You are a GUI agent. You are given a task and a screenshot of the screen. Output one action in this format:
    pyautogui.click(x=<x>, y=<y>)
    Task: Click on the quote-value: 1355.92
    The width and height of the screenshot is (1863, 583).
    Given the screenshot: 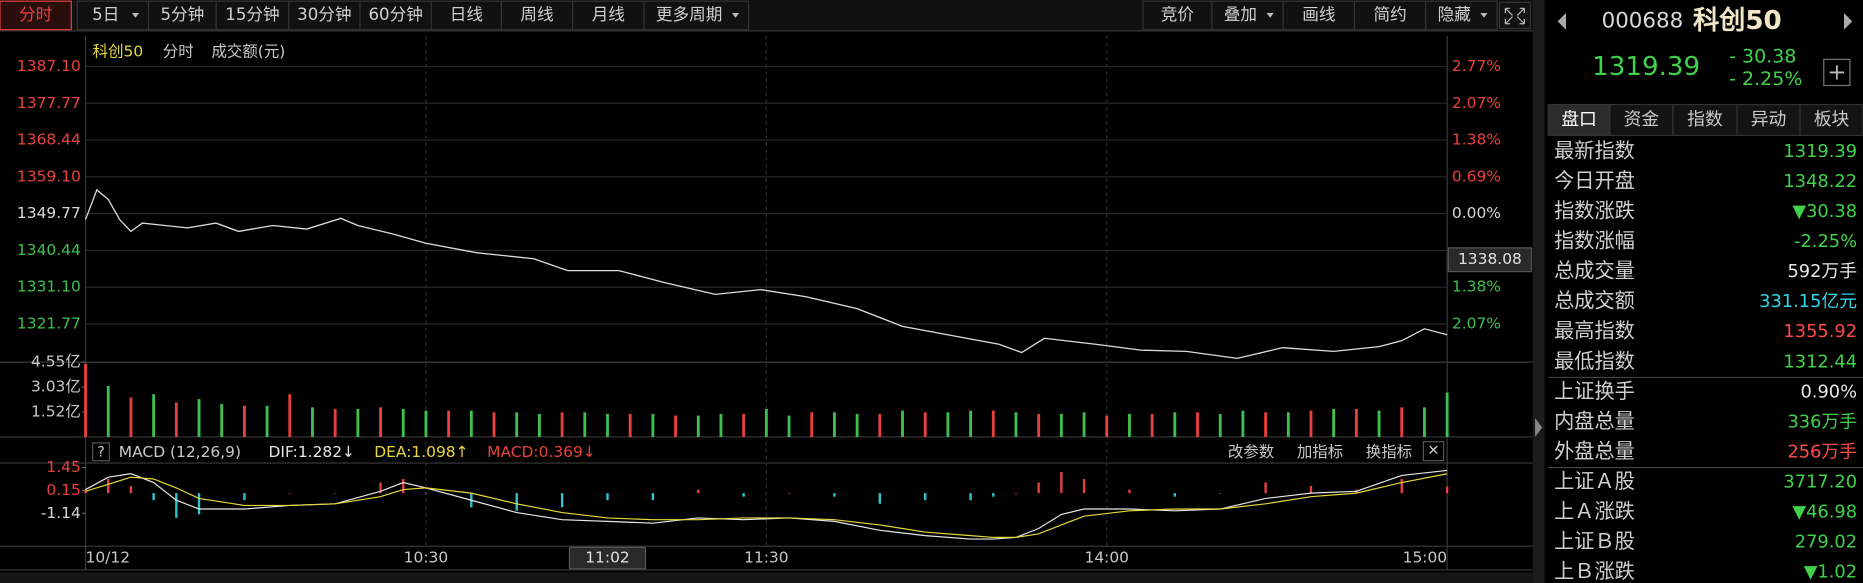 What is the action you would take?
    pyautogui.click(x=1820, y=331)
    